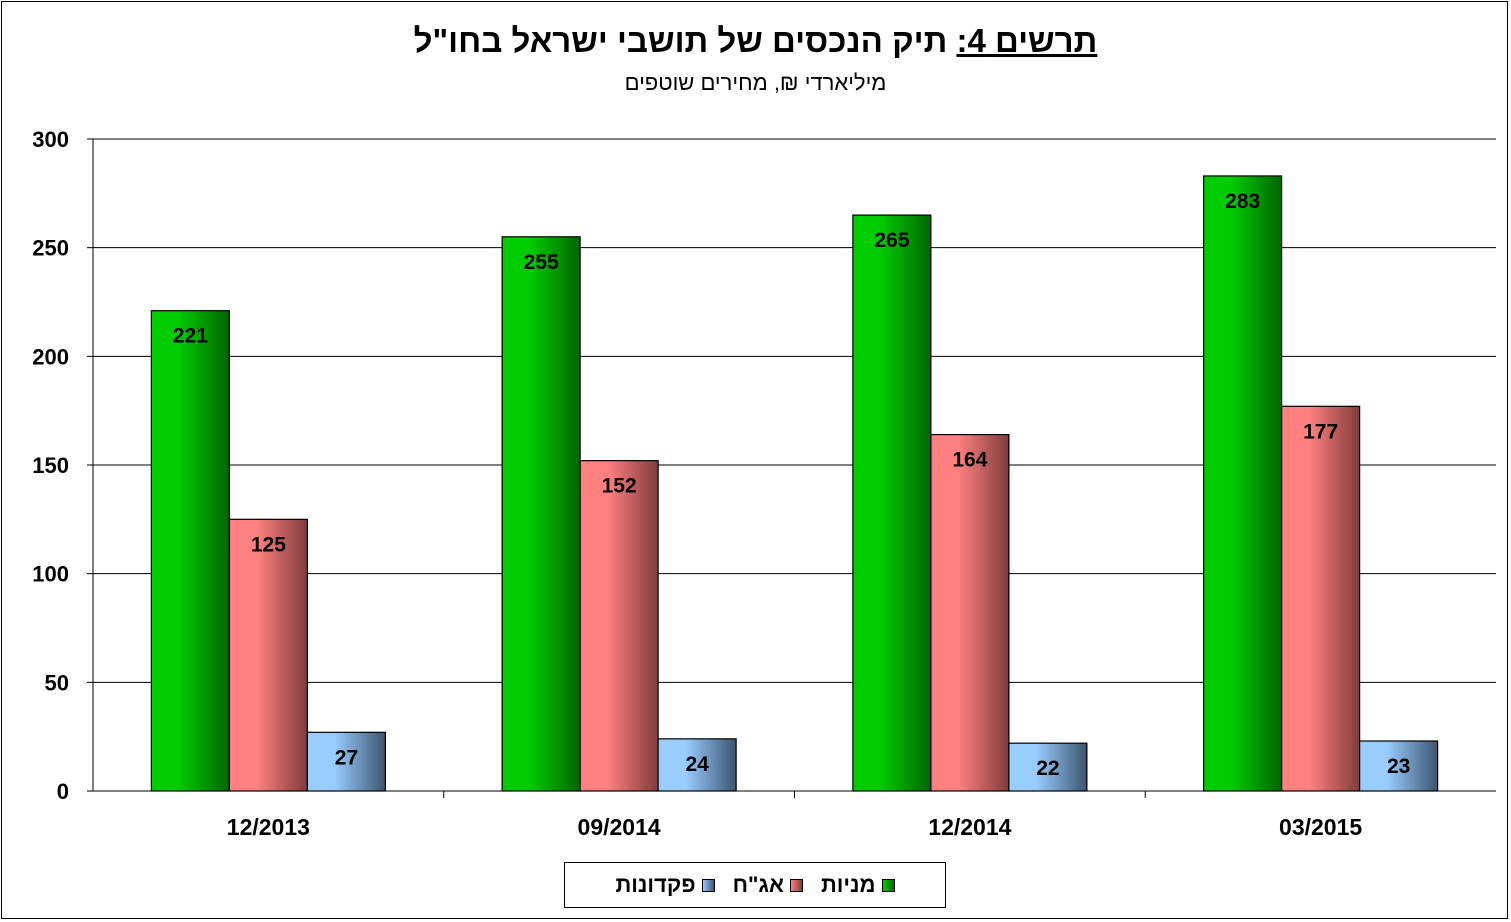 The width and height of the screenshot is (1511, 922). What do you see at coordinates (655, 884) in the screenshot?
I see `legend-label-deposits: פקדונות` at bounding box center [655, 884].